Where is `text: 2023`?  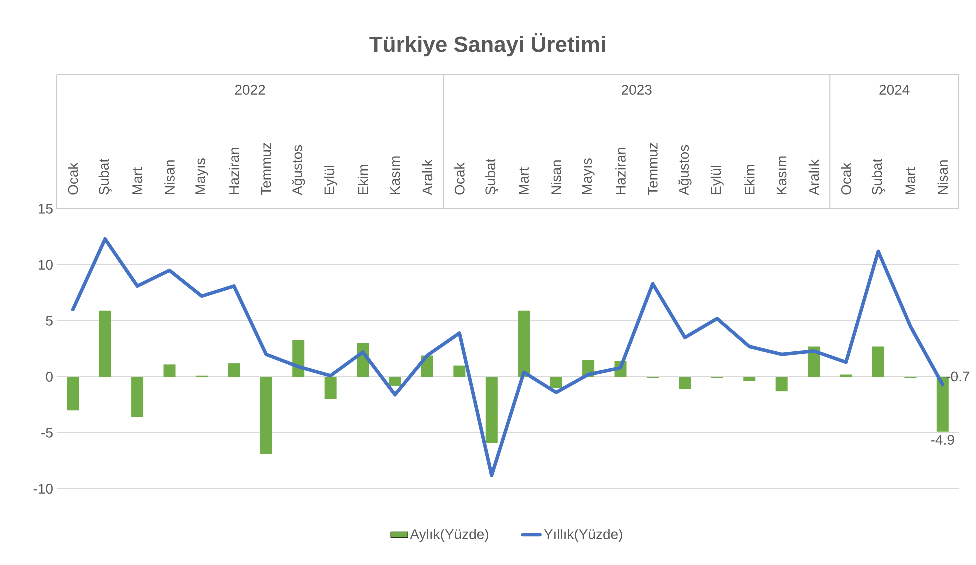
text: 2023 is located at coordinates (637, 90).